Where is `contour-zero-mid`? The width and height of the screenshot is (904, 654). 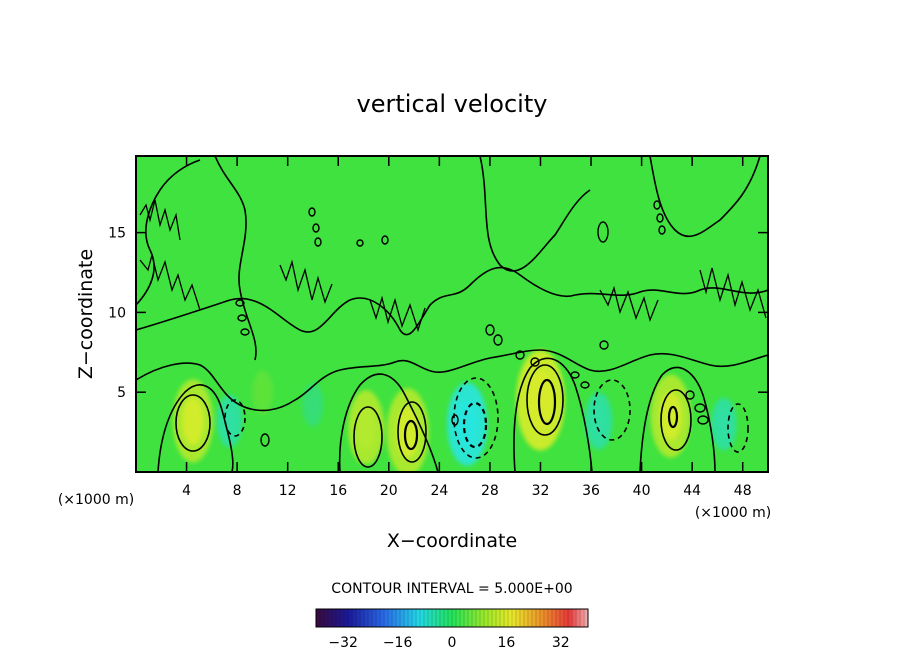
contour-zero-mid is located at coordinates (452, 301).